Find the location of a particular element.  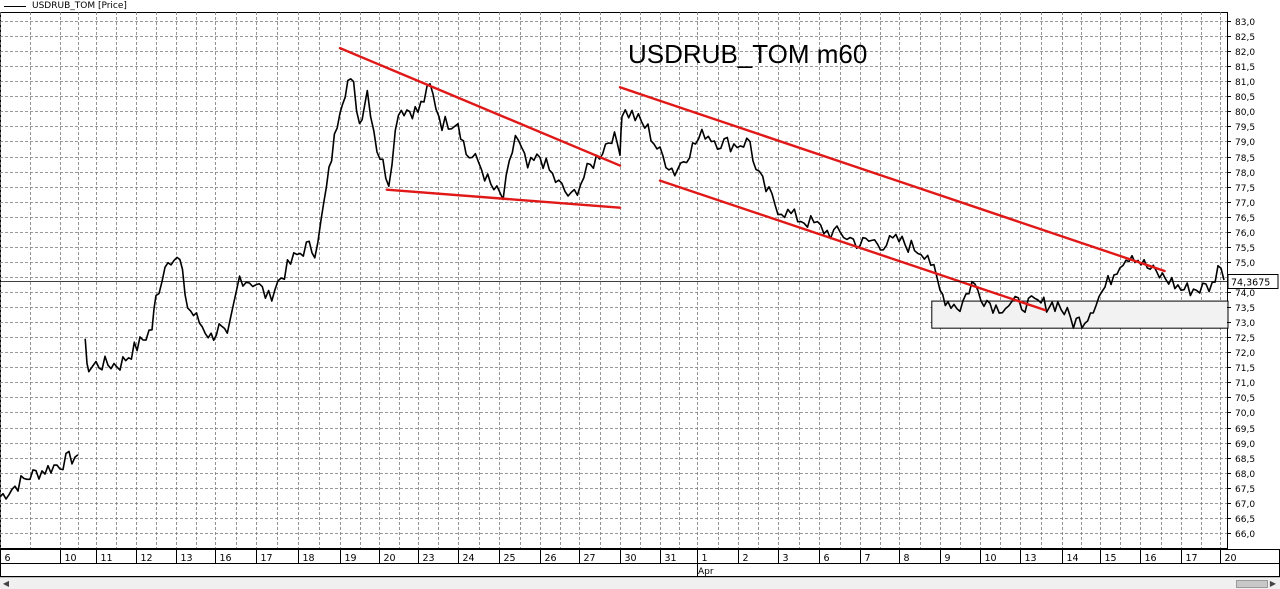

x-tick-label: 3 is located at coordinates (786, 558).